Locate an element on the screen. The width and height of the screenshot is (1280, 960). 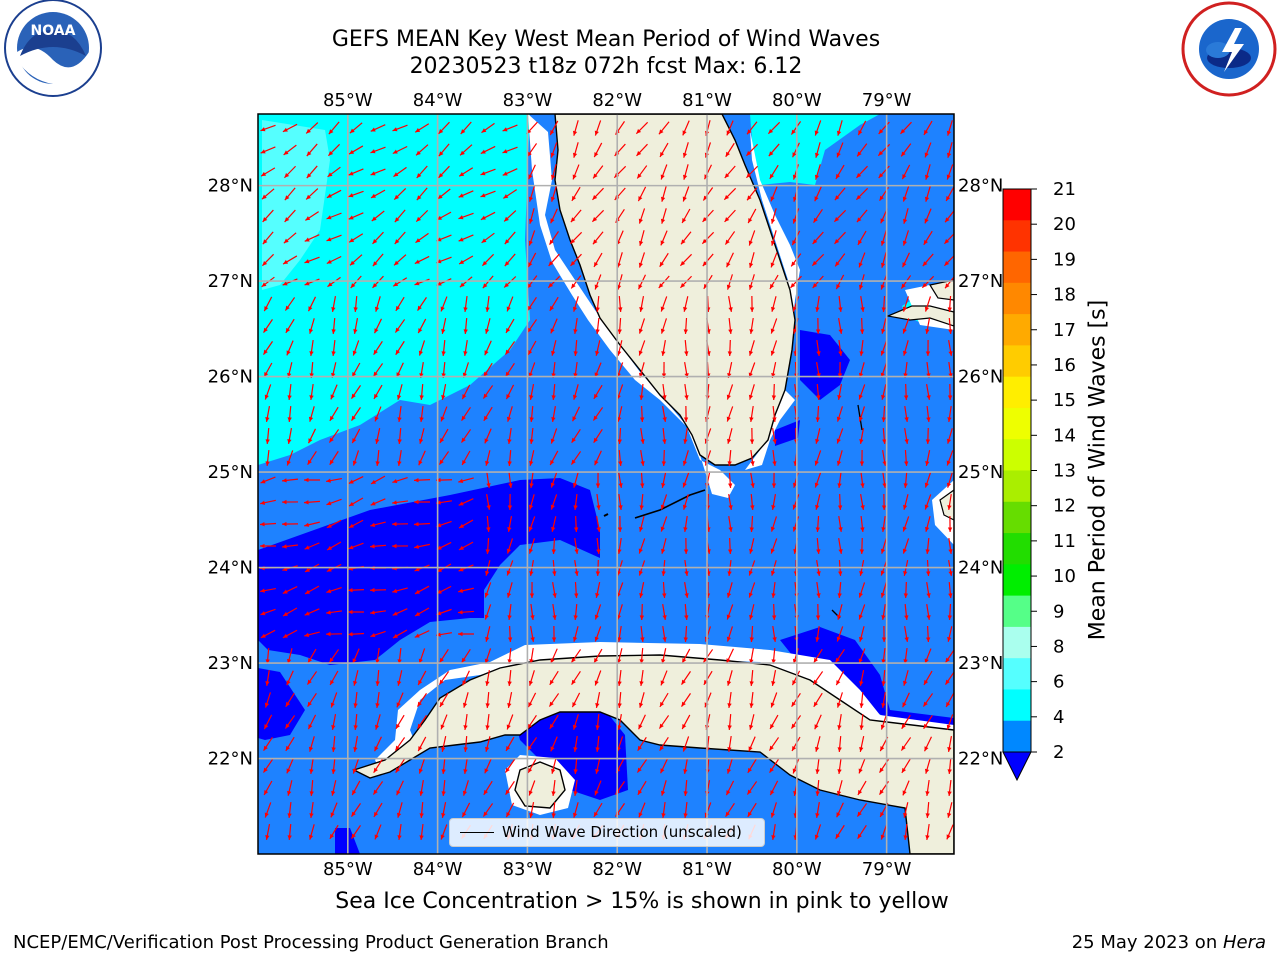
lat-tick-label: 28°N is located at coordinates (980, 186).